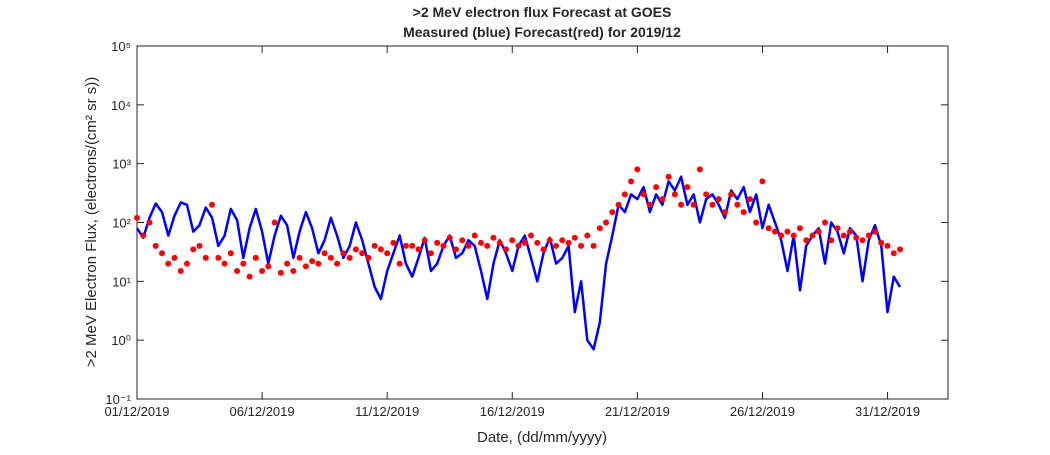 This screenshot has width=1050, height=455. Describe the element at coordinates (118, 399) in the screenshot. I see `y-tick-label: 10⁻¹` at that location.